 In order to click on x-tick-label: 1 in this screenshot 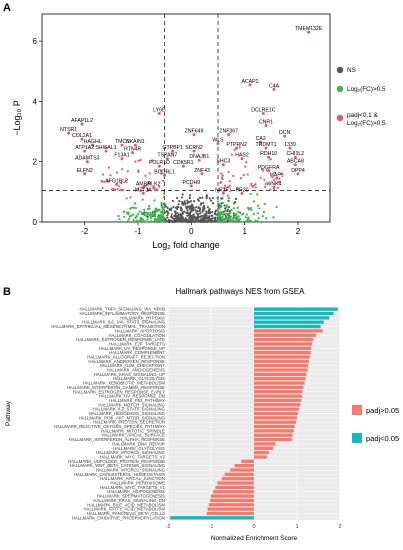, I will do `click(296, 527)`.